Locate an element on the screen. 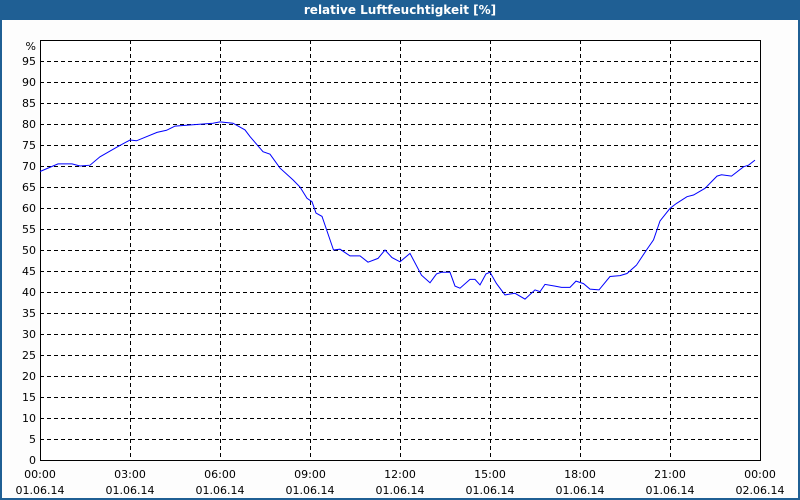 The image size is (800, 500). y-tick-label: 95 is located at coordinates (29, 61).